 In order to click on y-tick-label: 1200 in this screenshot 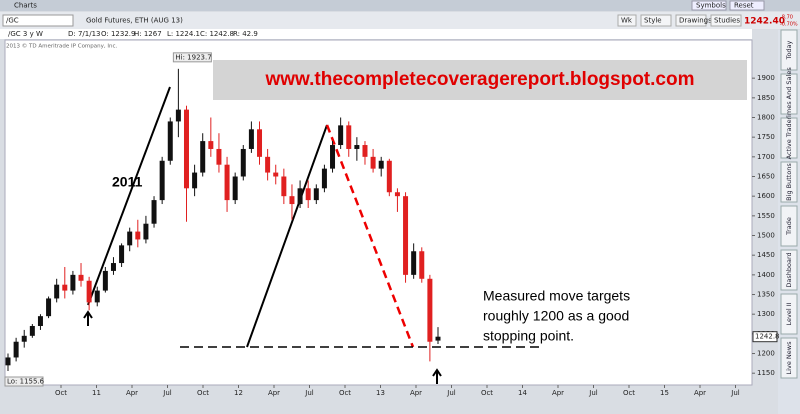, I will do `click(766, 354)`.